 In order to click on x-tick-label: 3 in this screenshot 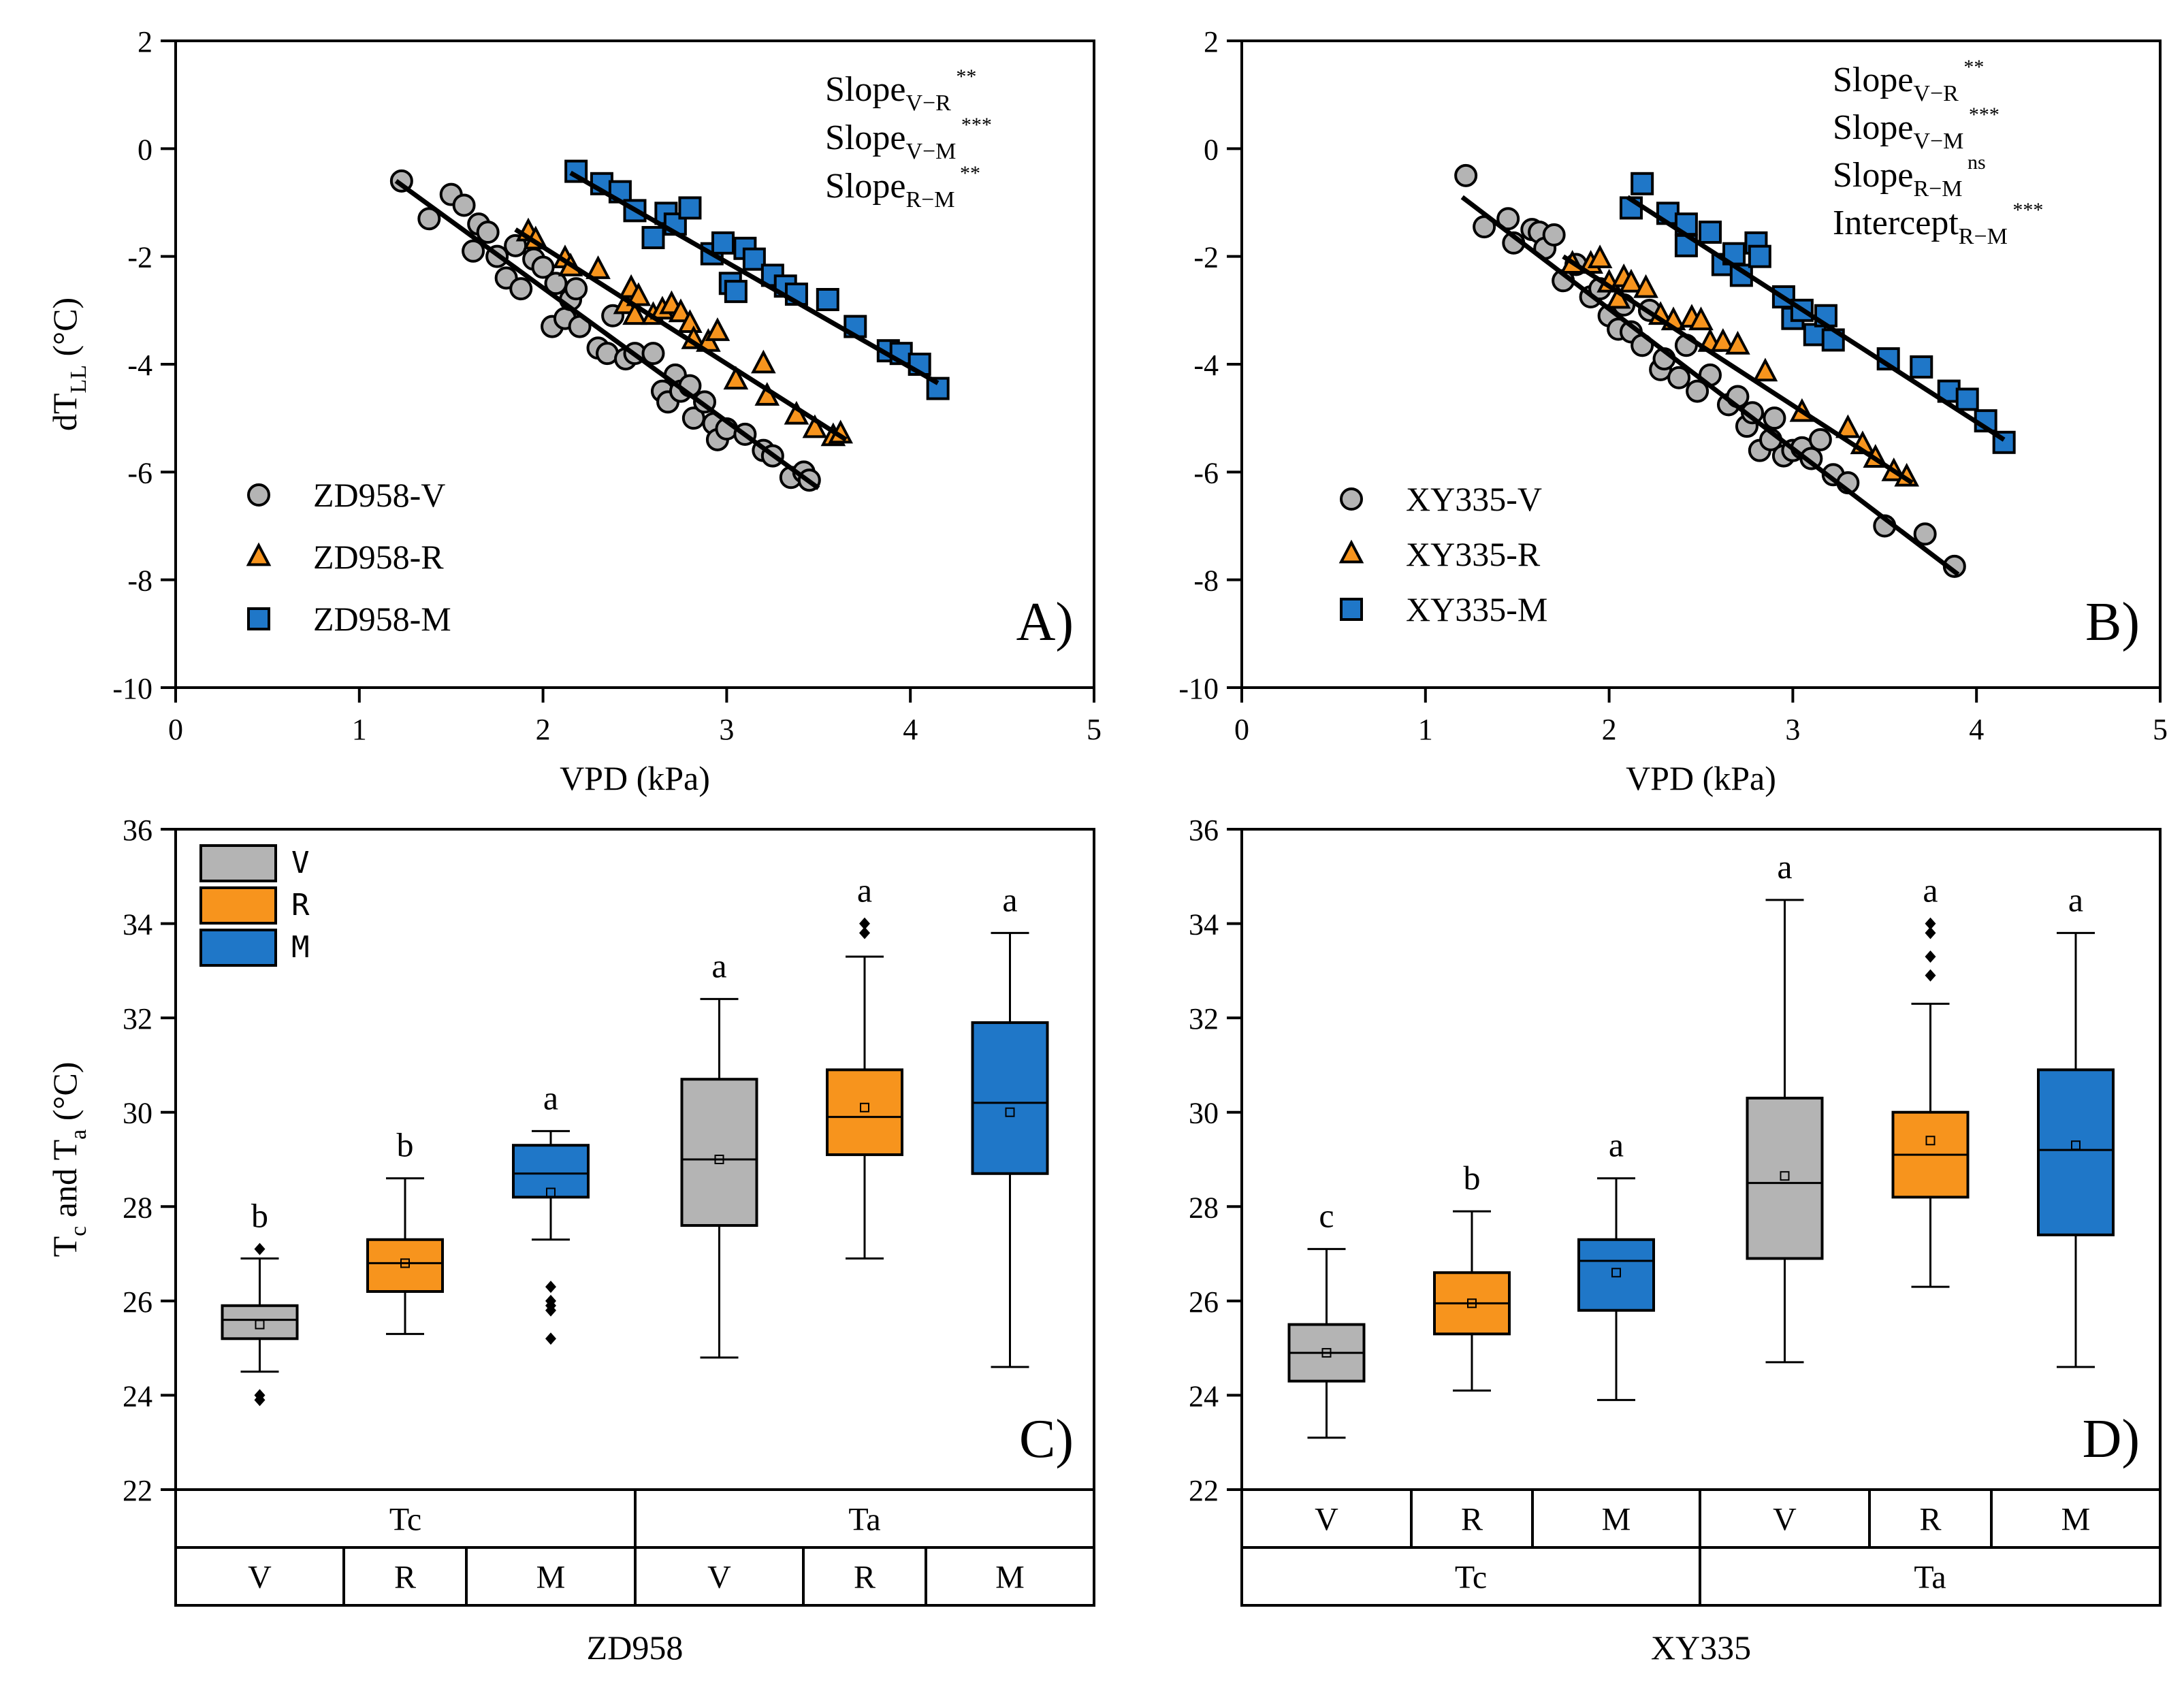, I will do `click(727, 729)`.